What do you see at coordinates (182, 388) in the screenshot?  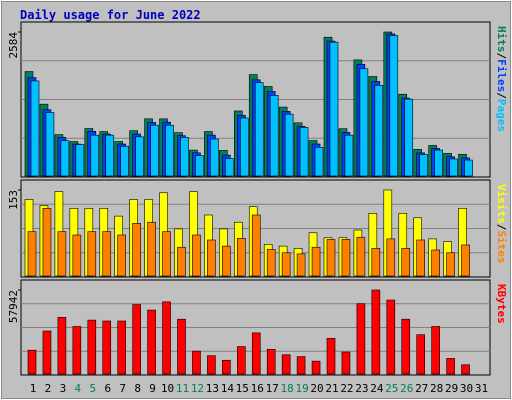 I see `x-tick-label: 11` at bounding box center [182, 388].